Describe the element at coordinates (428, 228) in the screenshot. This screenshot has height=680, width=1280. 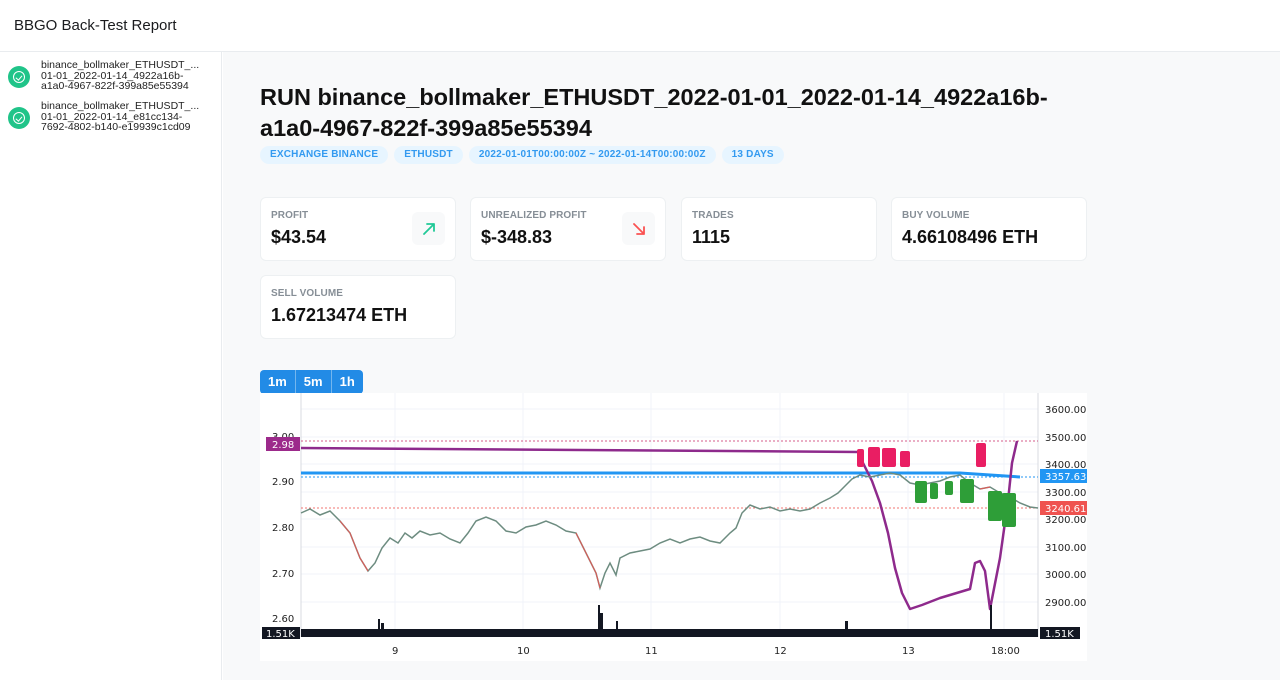
I see `arrow-up-right-icon` at that location.